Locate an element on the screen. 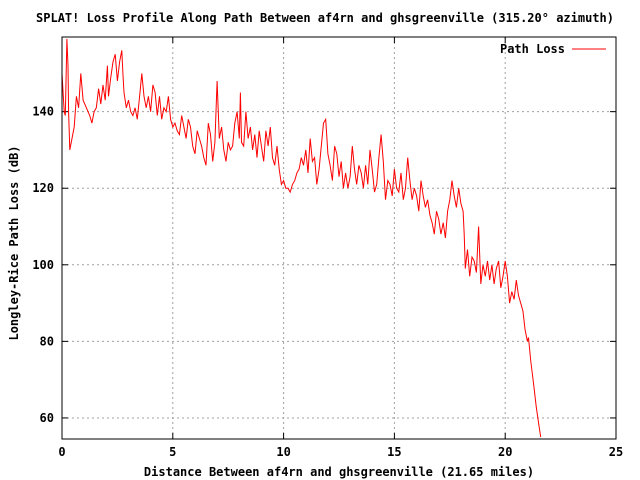 The image size is (640, 480). y-axis-label: Longley-Rice Path Loss (dB) is located at coordinates (14, 242).